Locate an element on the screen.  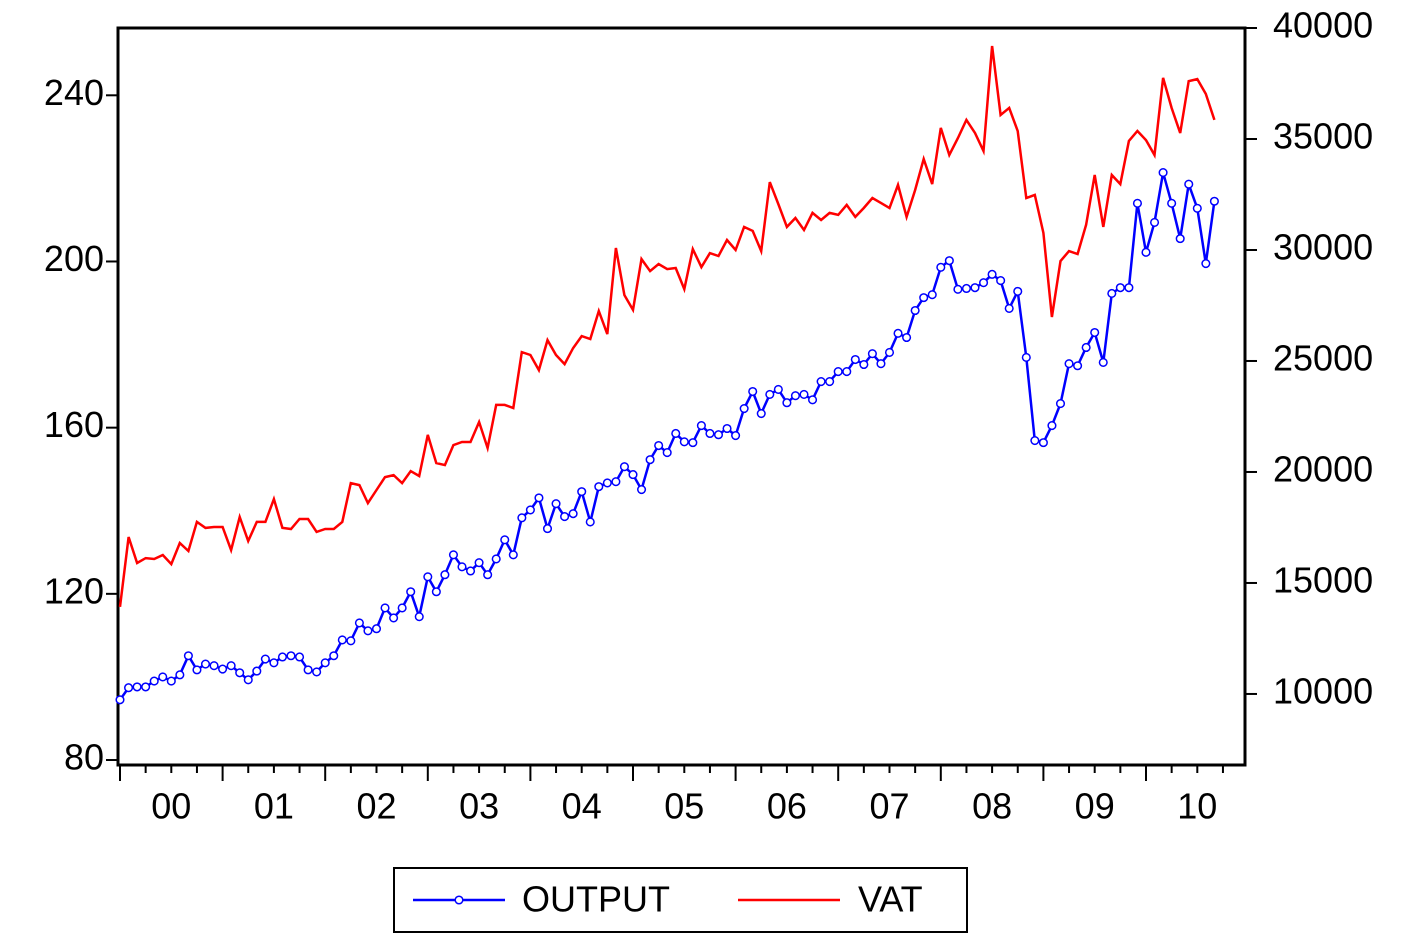
x-tick-label: 02 is located at coordinates (376, 806).